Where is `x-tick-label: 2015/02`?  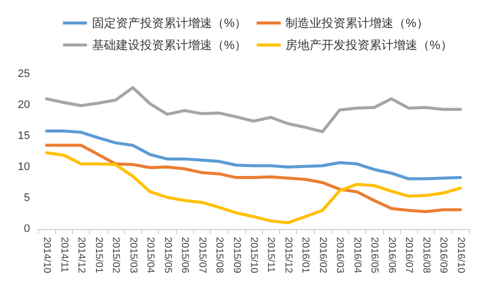 x-tick-label: 2015/02 is located at coordinates (116, 255).